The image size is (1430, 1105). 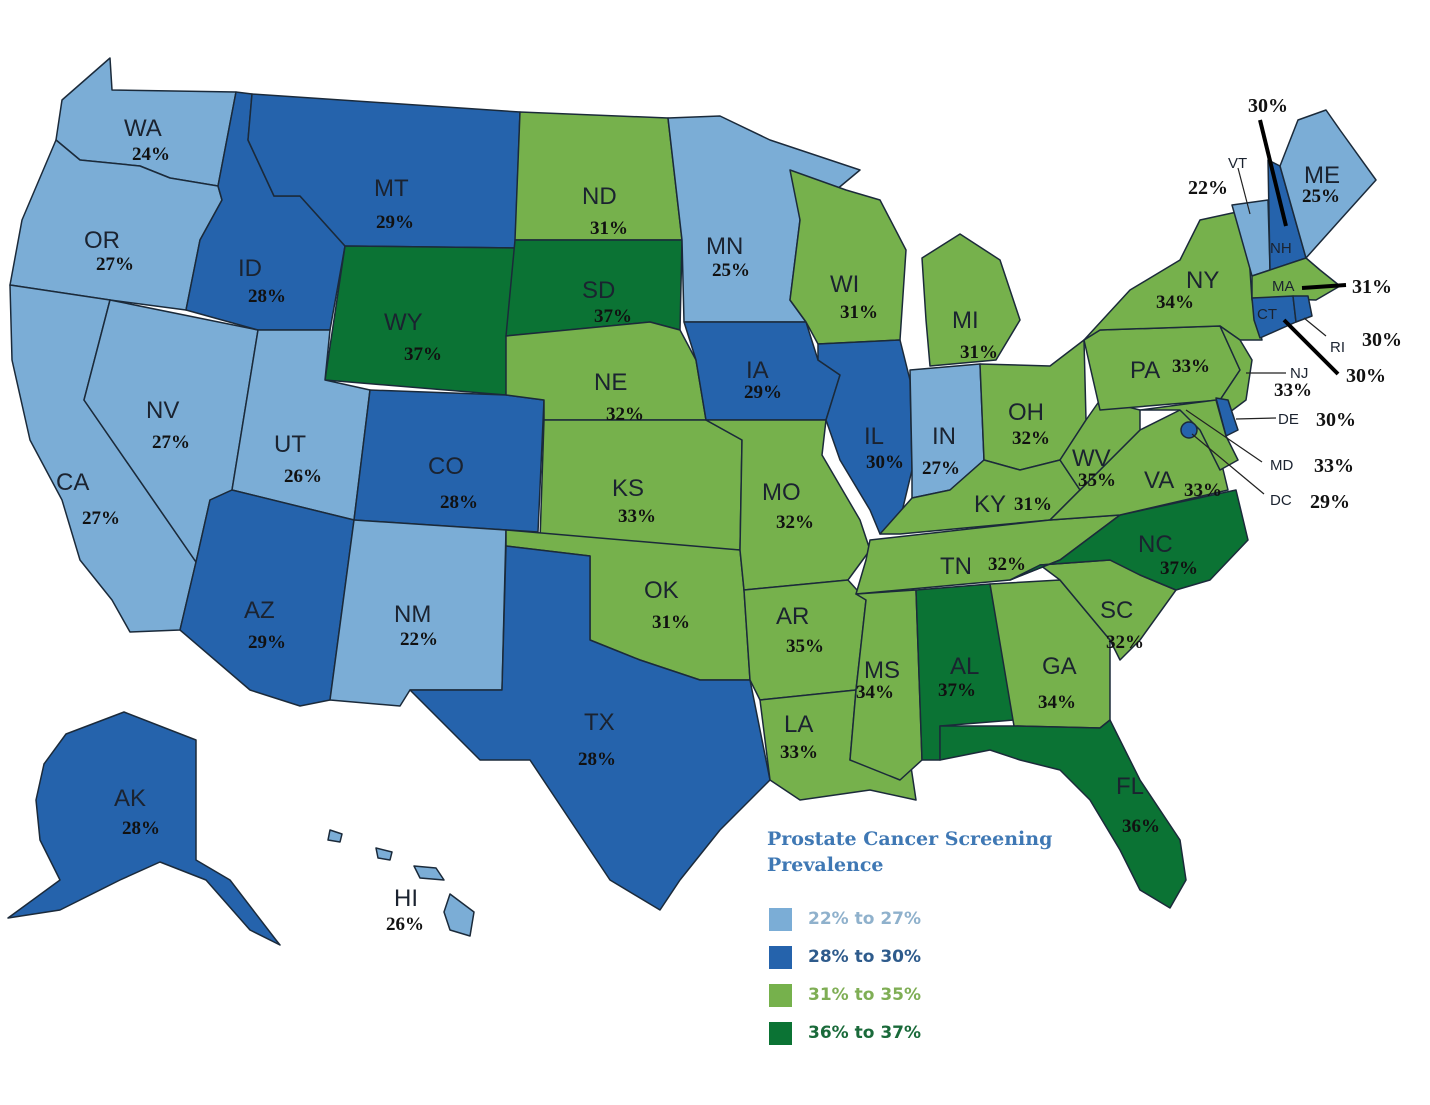 What do you see at coordinates (1273, 173) in the screenshot?
I see `leader-nh` at bounding box center [1273, 173].